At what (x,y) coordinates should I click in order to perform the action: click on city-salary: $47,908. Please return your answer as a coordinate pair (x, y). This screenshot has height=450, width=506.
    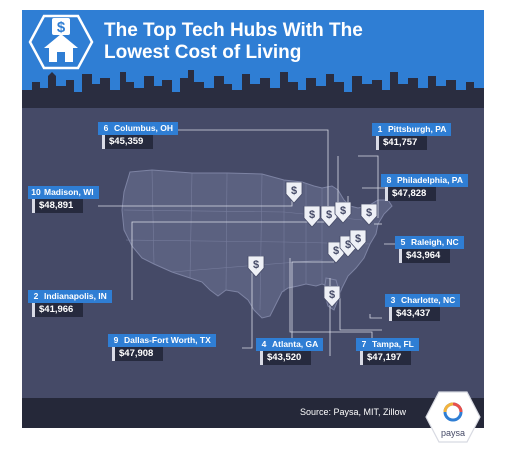
    Looking at the image, I should click on (138, 354).